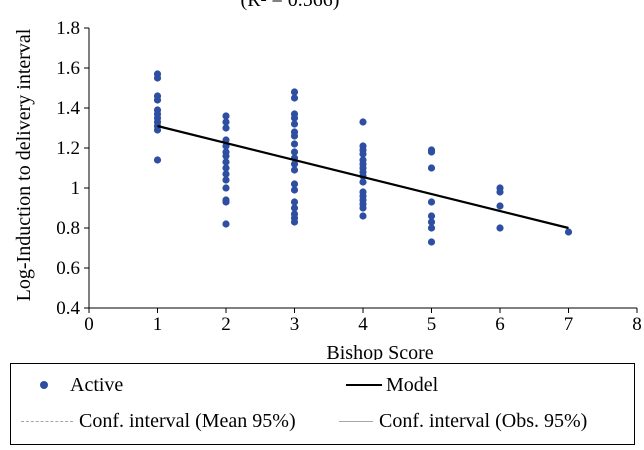 The image size is (644, 450). What do you see at coordinates (68, 268) in the screenshot?
I see `y-tick-label: 0.6` at bounding box center [68, 268].